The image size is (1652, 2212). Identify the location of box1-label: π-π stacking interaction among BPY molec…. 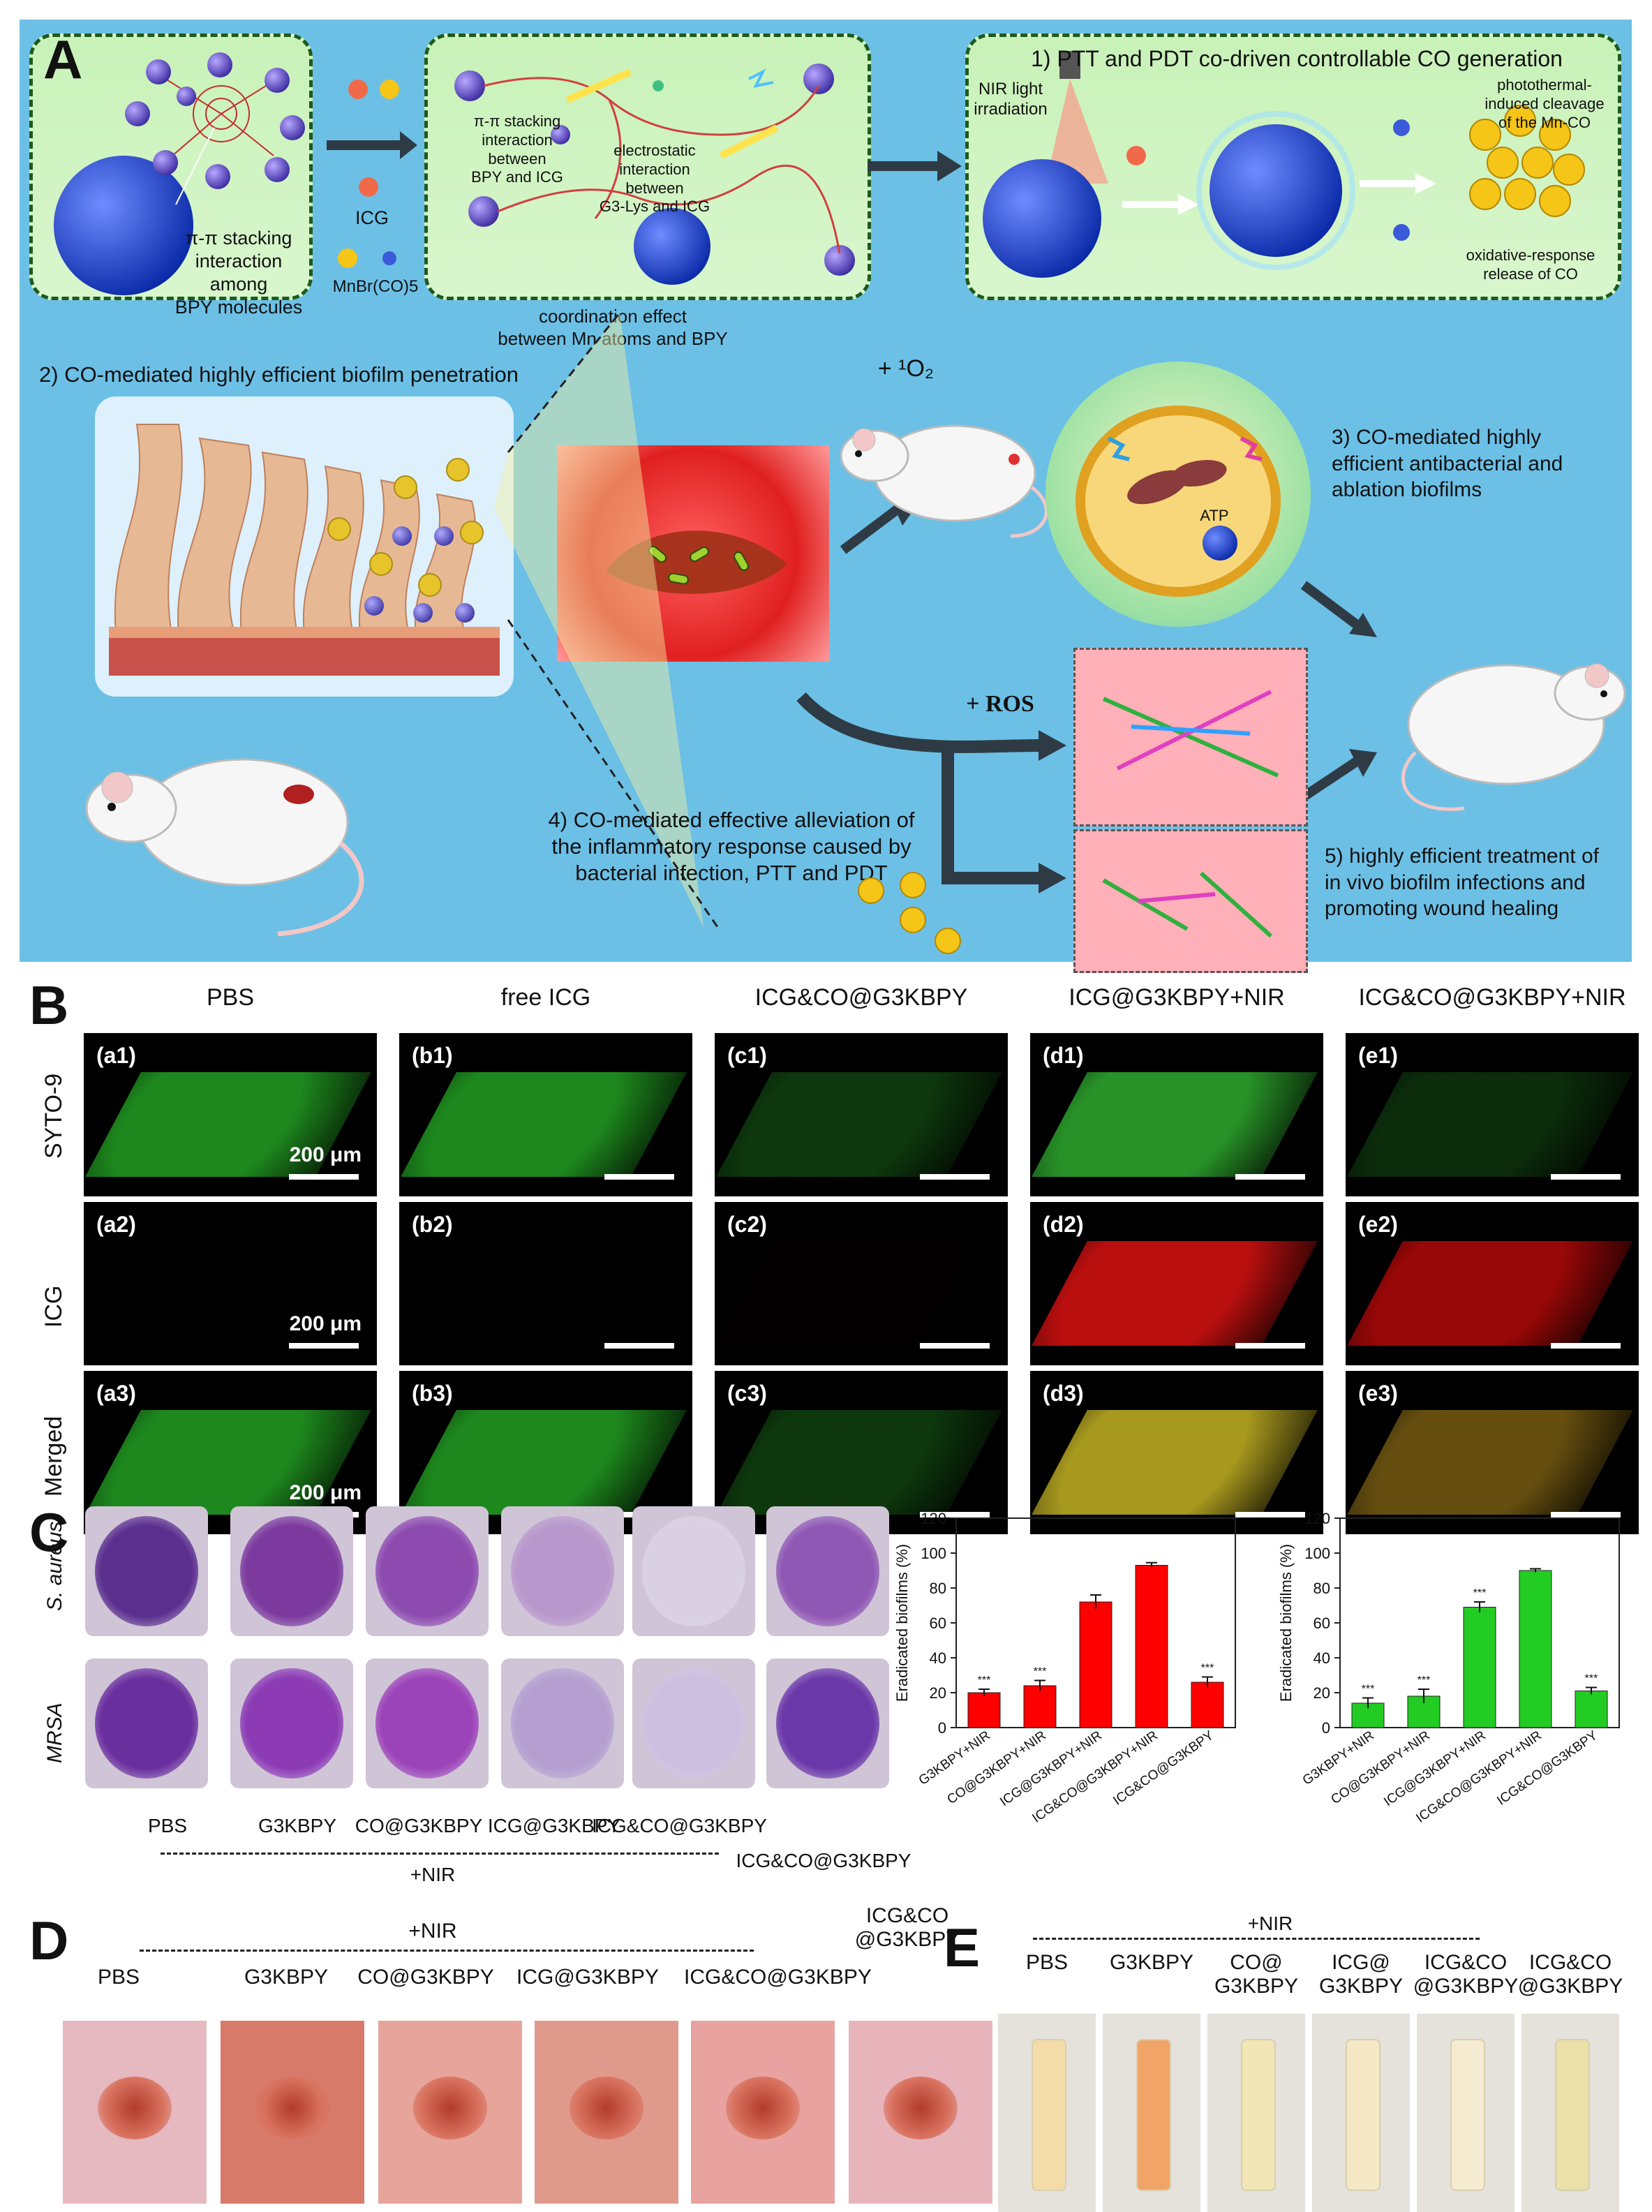
(238, 273).